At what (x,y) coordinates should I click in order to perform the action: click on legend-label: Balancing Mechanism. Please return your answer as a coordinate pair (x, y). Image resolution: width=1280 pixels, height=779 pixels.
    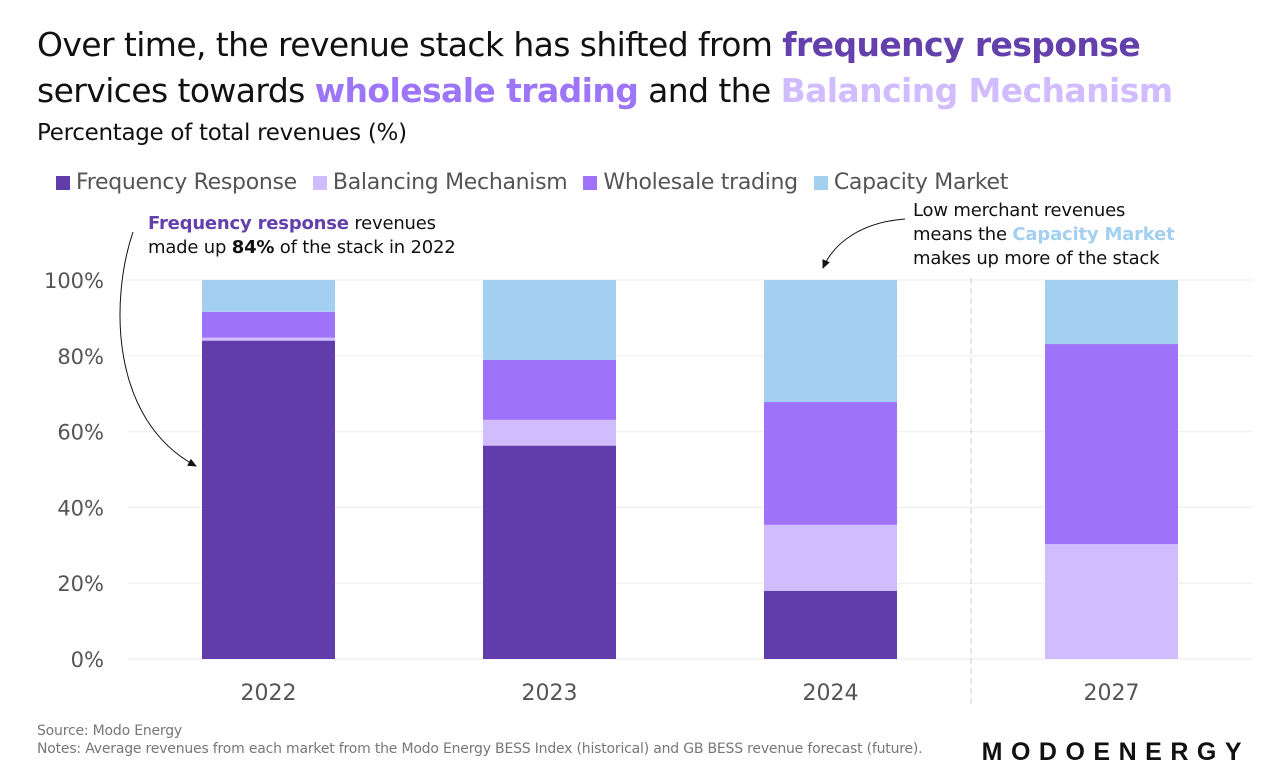
    Looking at the image, I should click on (450, 182).